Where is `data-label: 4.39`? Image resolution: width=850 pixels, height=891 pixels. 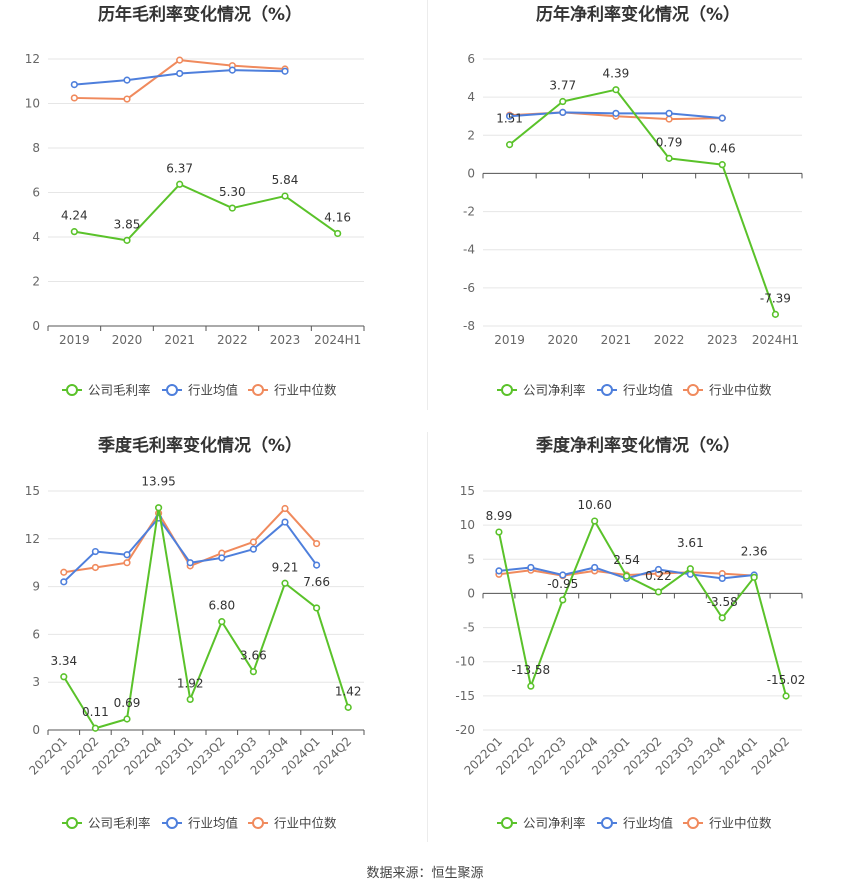 data-label: 4.39 is located at coordinates (616, 74).